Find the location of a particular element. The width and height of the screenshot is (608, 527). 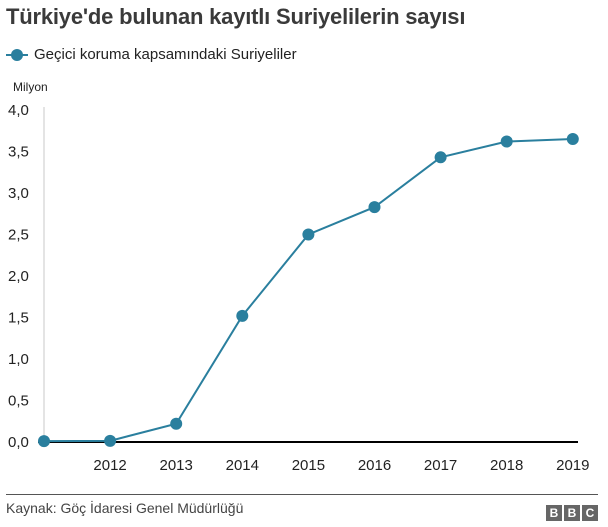

legend-label: Geçici koruma kapsamındaki Suriyeliler is located at coordinates (165, 54).